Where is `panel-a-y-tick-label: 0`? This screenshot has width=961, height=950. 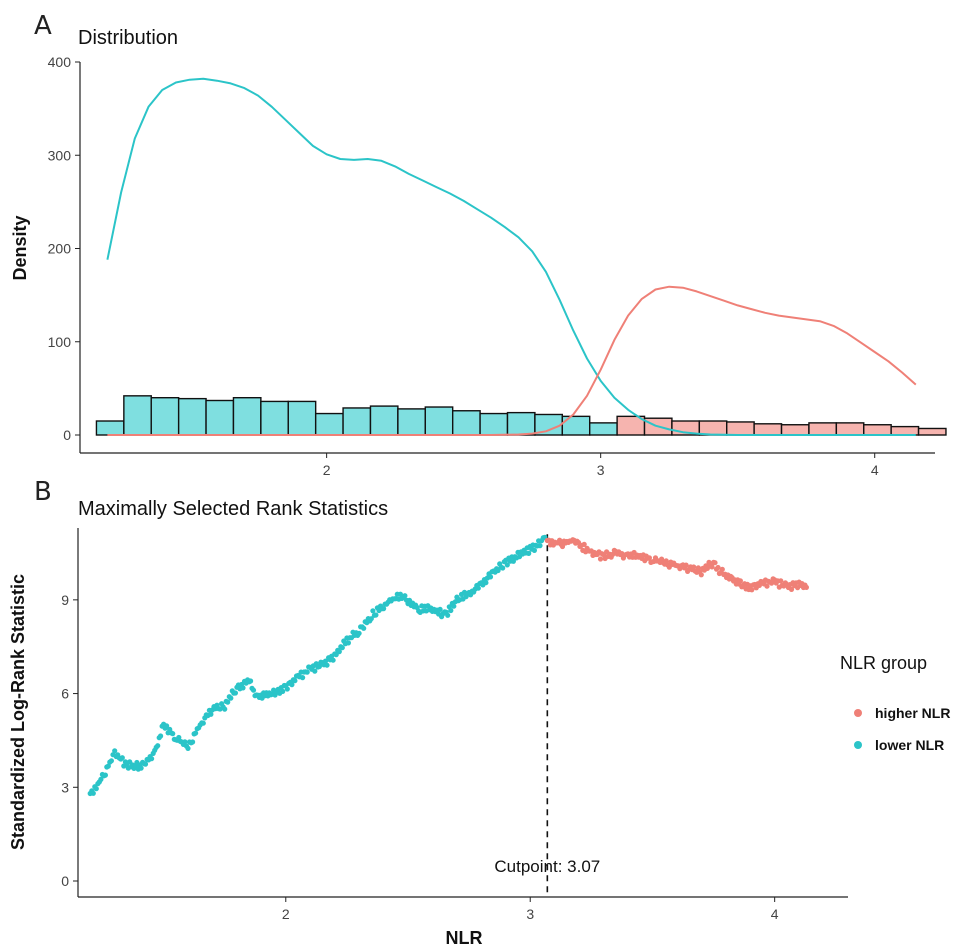 panel-a-y-tick-label: 0 is located at coordinates (67, 435).